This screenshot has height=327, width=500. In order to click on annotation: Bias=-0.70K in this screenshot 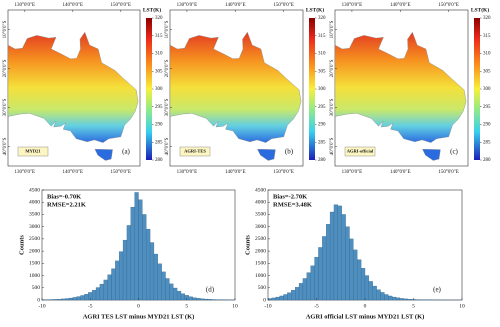, I will do `click(64, 196)`.